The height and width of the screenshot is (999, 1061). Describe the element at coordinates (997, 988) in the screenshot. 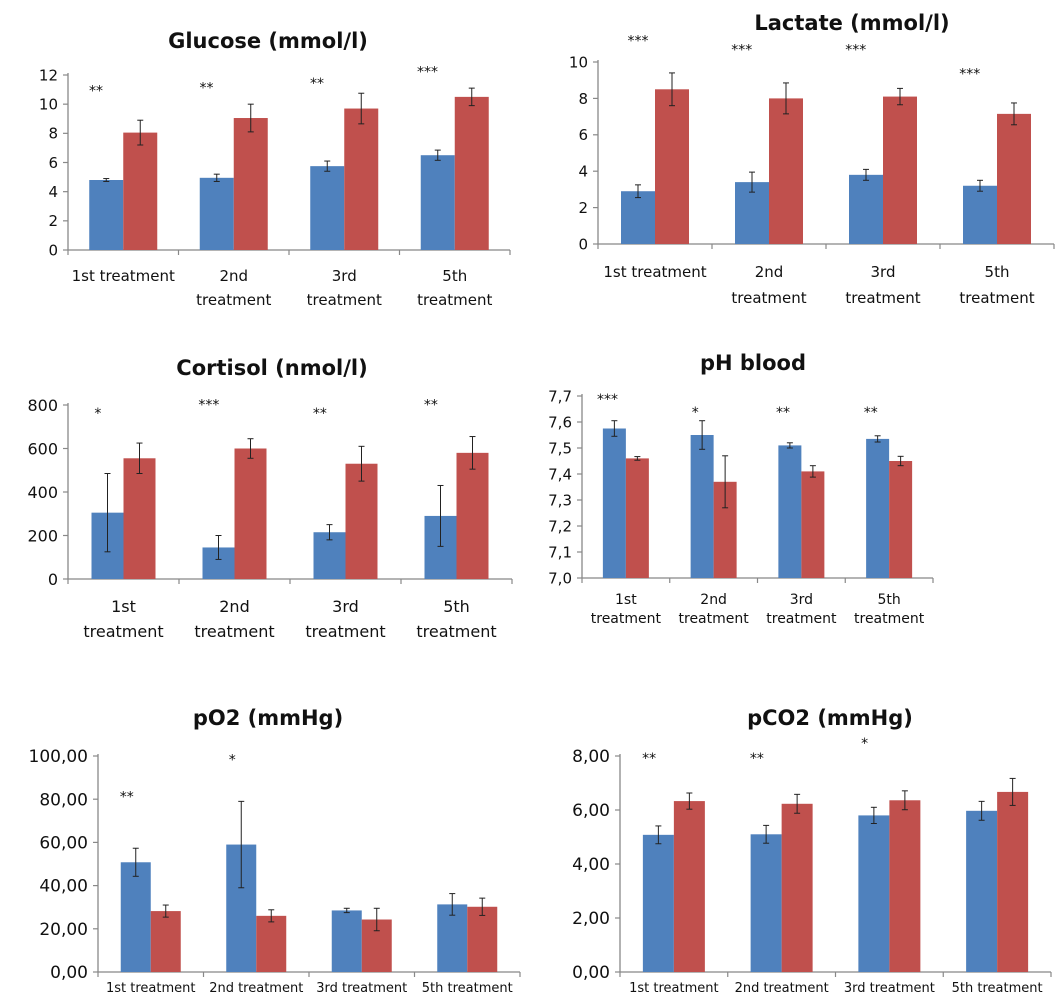

I see `x-tick-label: 5th treatment` at that location.